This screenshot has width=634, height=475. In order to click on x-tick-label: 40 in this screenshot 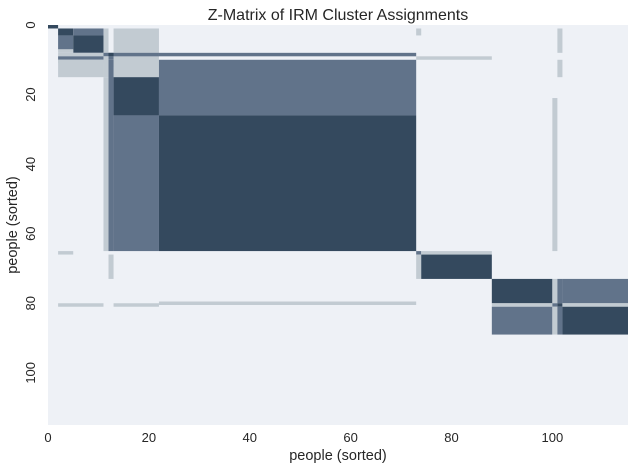, I will do `click(250, 437)`.